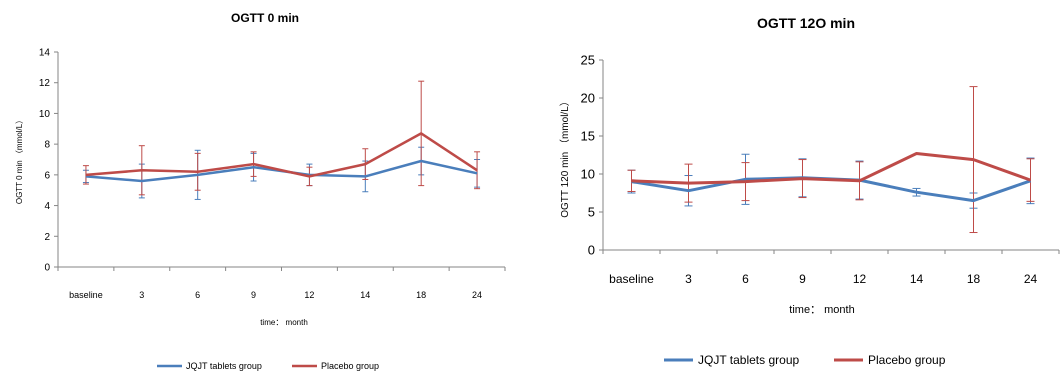 This screenshot has width=1064, height=372. What do you see at coordinates (47, 268) in the screenshot?
I see `left-y-tick-label: 0` at bounding box center [47, 268].